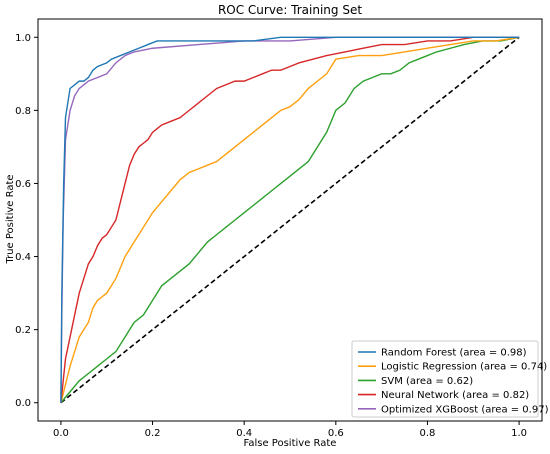  I want to click on chart-title: ROC Curve: Training Set, so click(290, 10).